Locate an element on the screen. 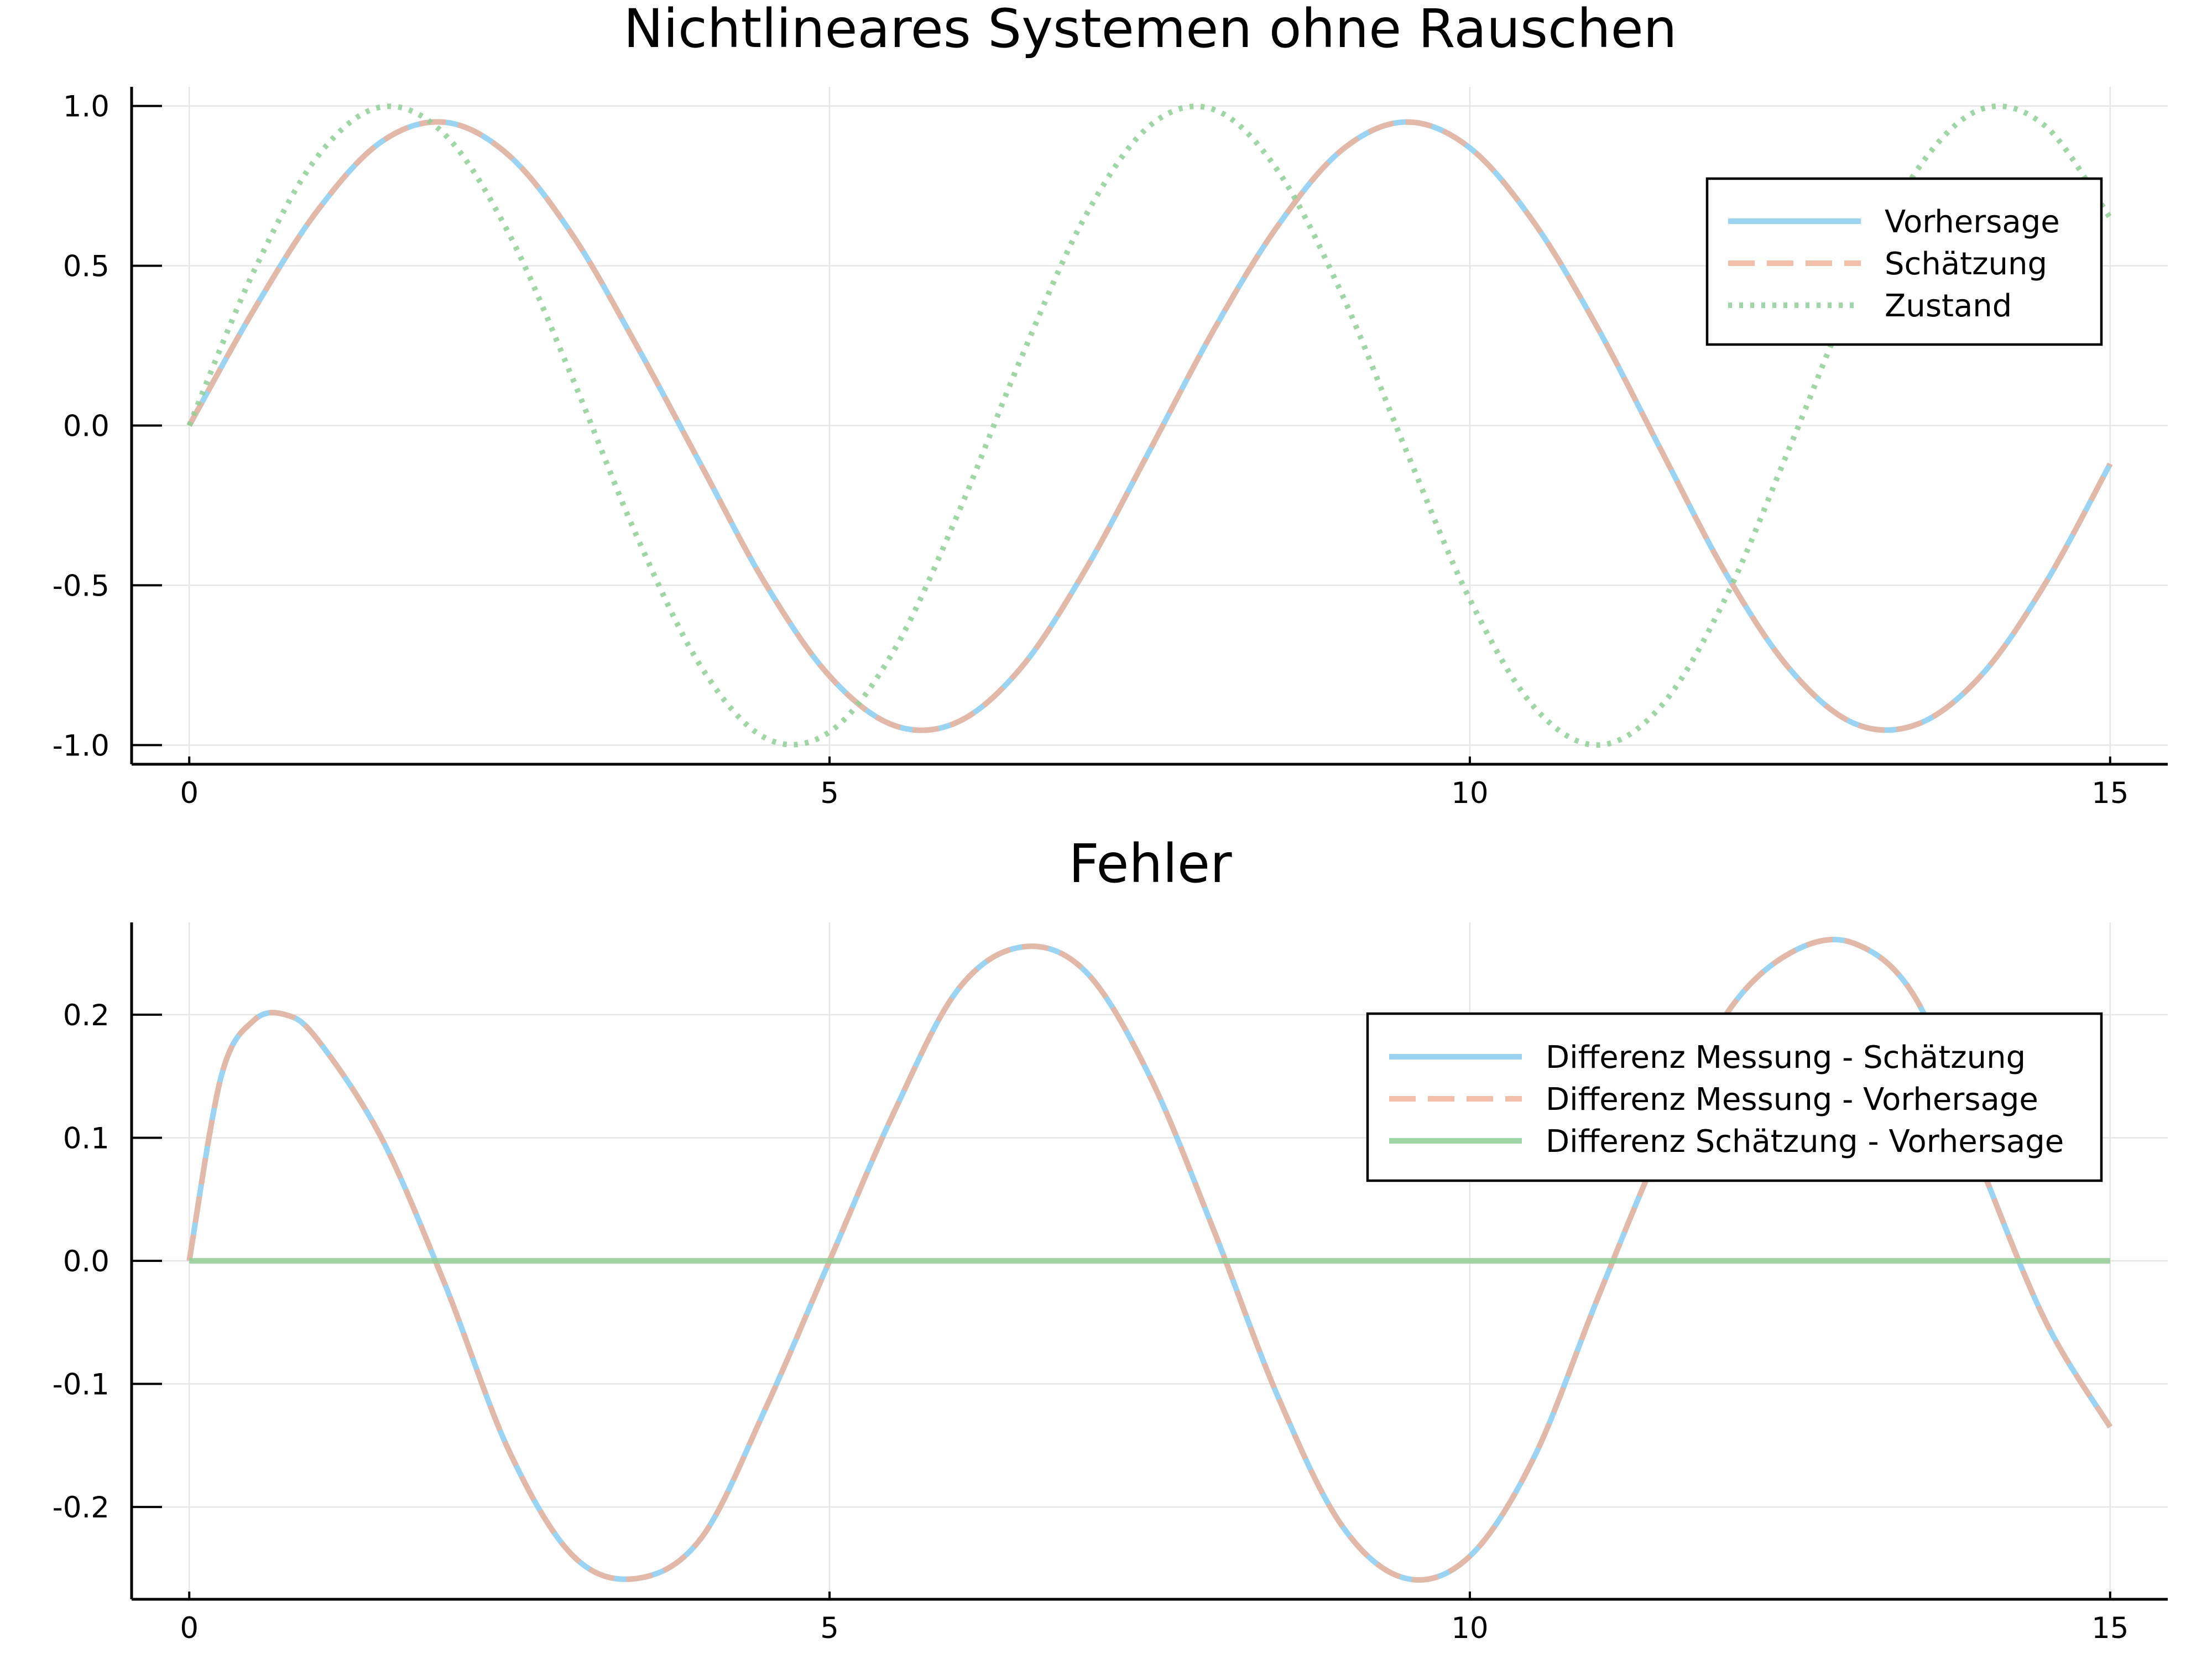 The height and width of the screenshot is (1659, 2212). y-tick-label: 0.1 is located at coordinates (86, 1138).